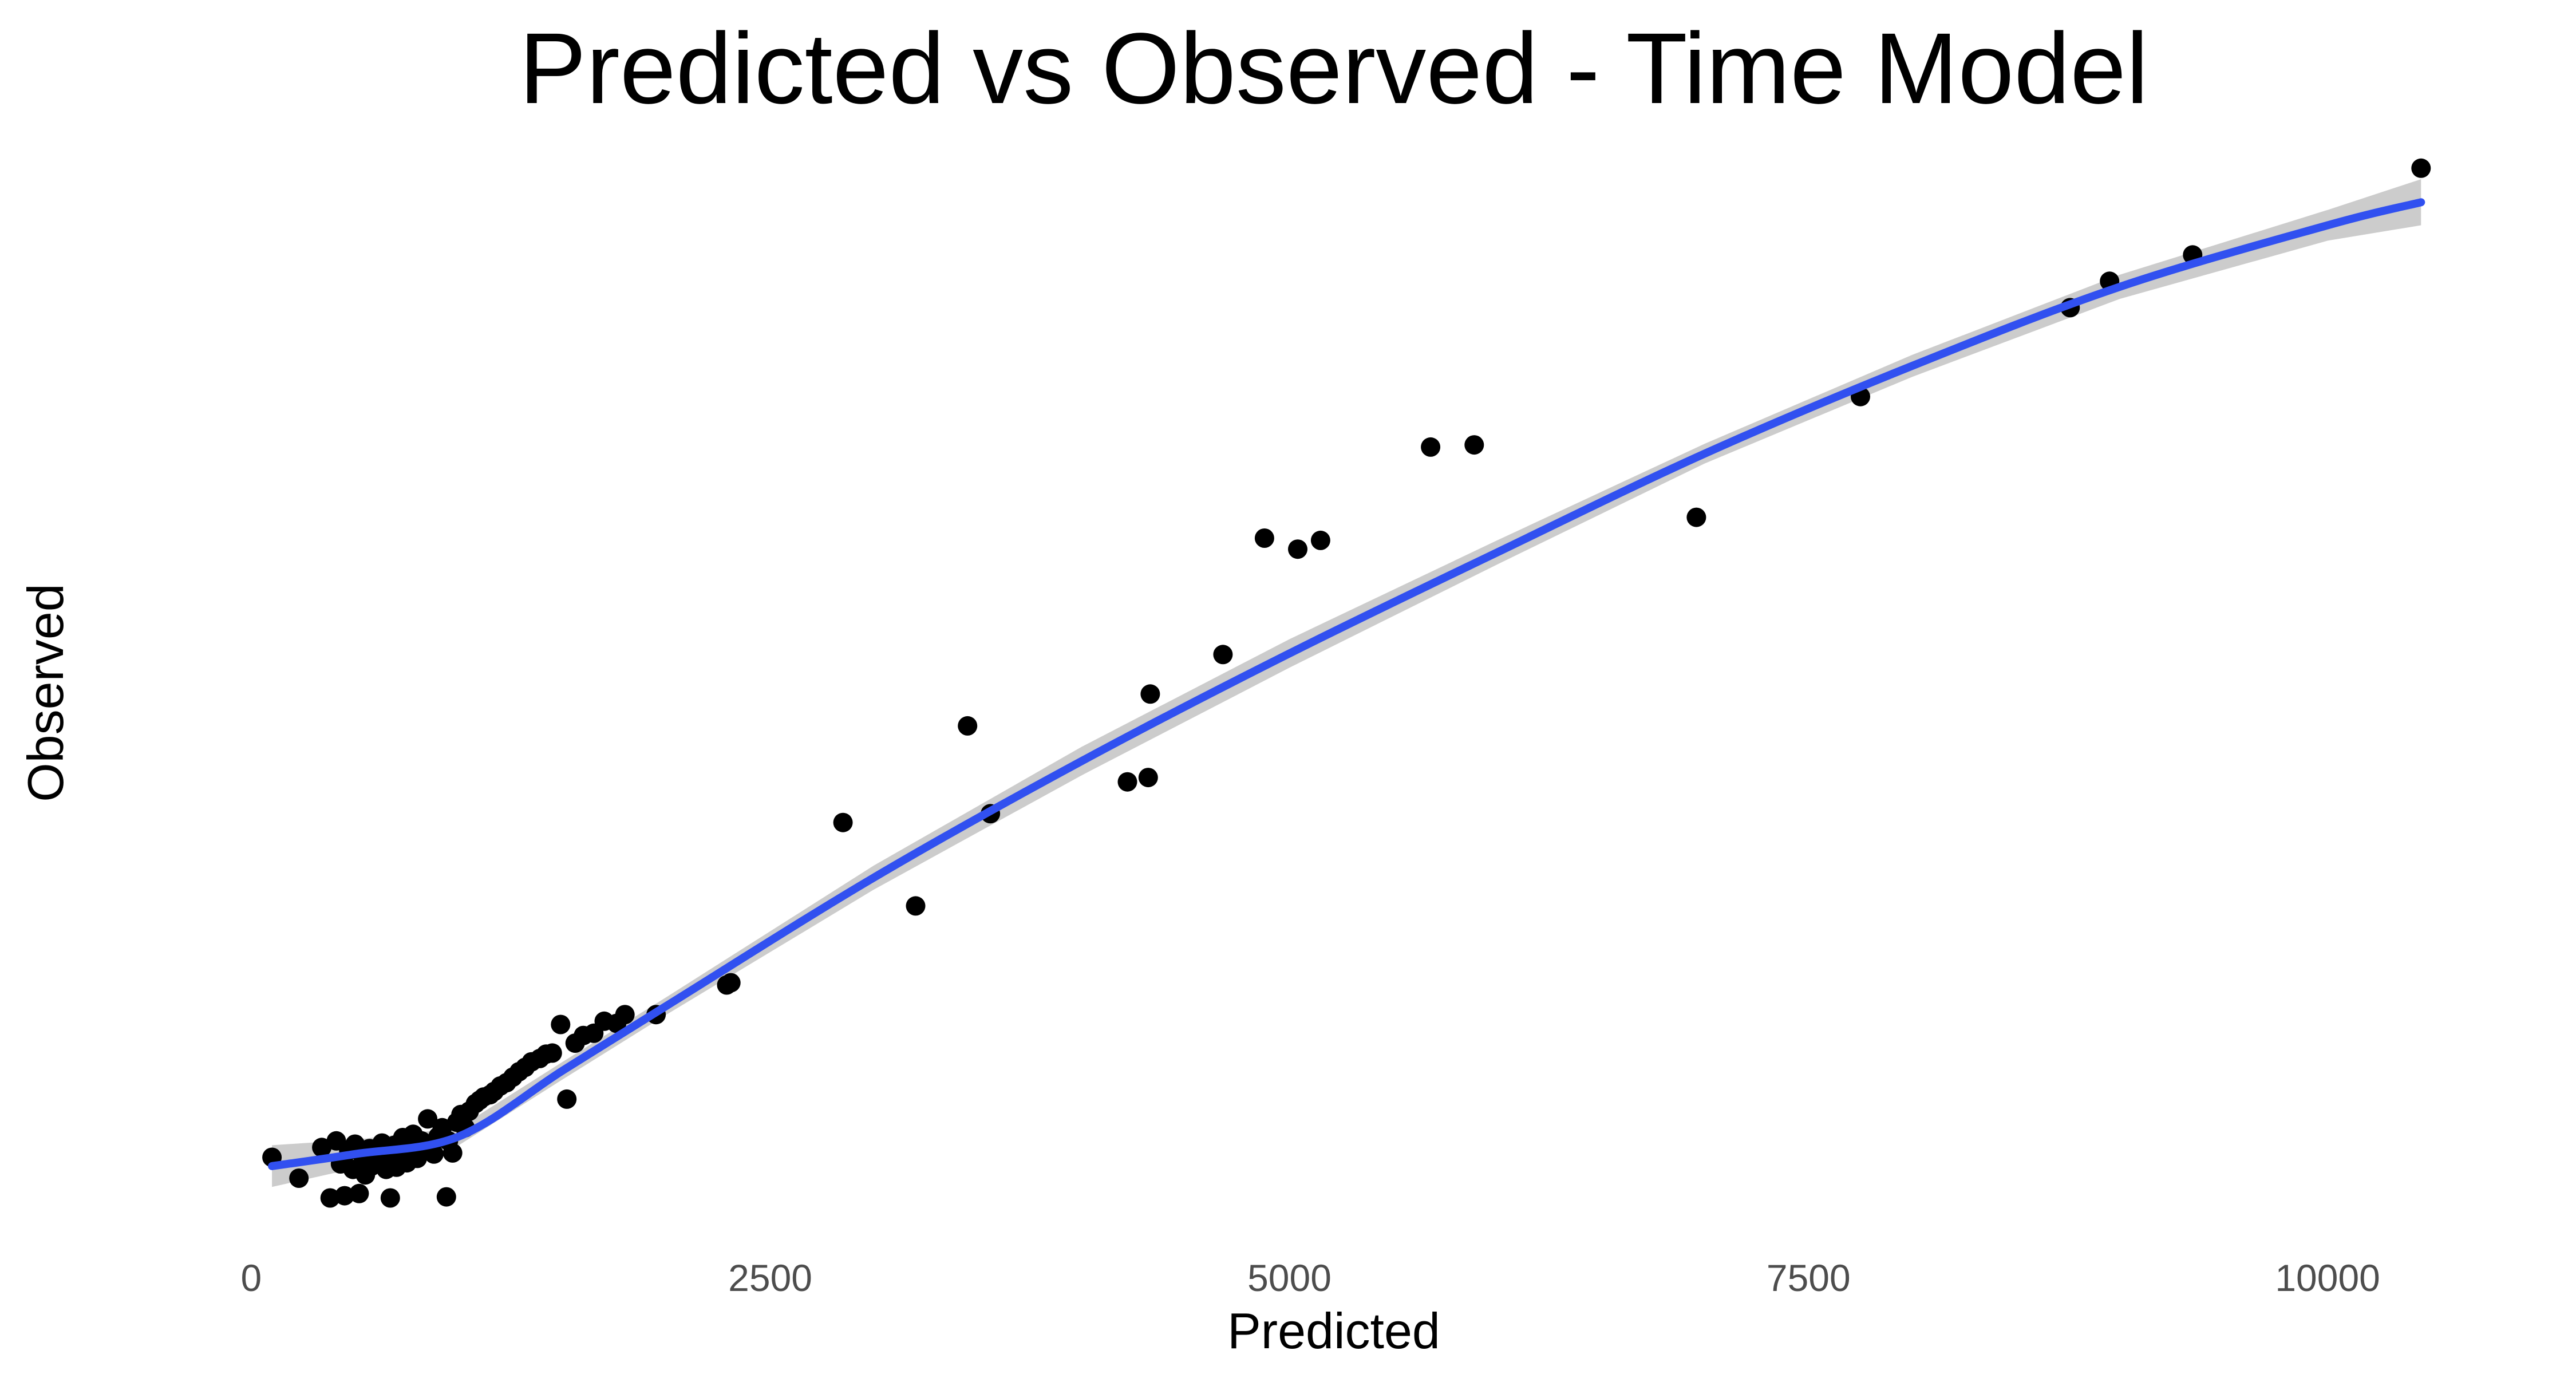 The image size is (2576, 1374). Describe the element at coordinates (1333, 1330) in the screenshot. I see `x-axis-title: Predicted` at that location.